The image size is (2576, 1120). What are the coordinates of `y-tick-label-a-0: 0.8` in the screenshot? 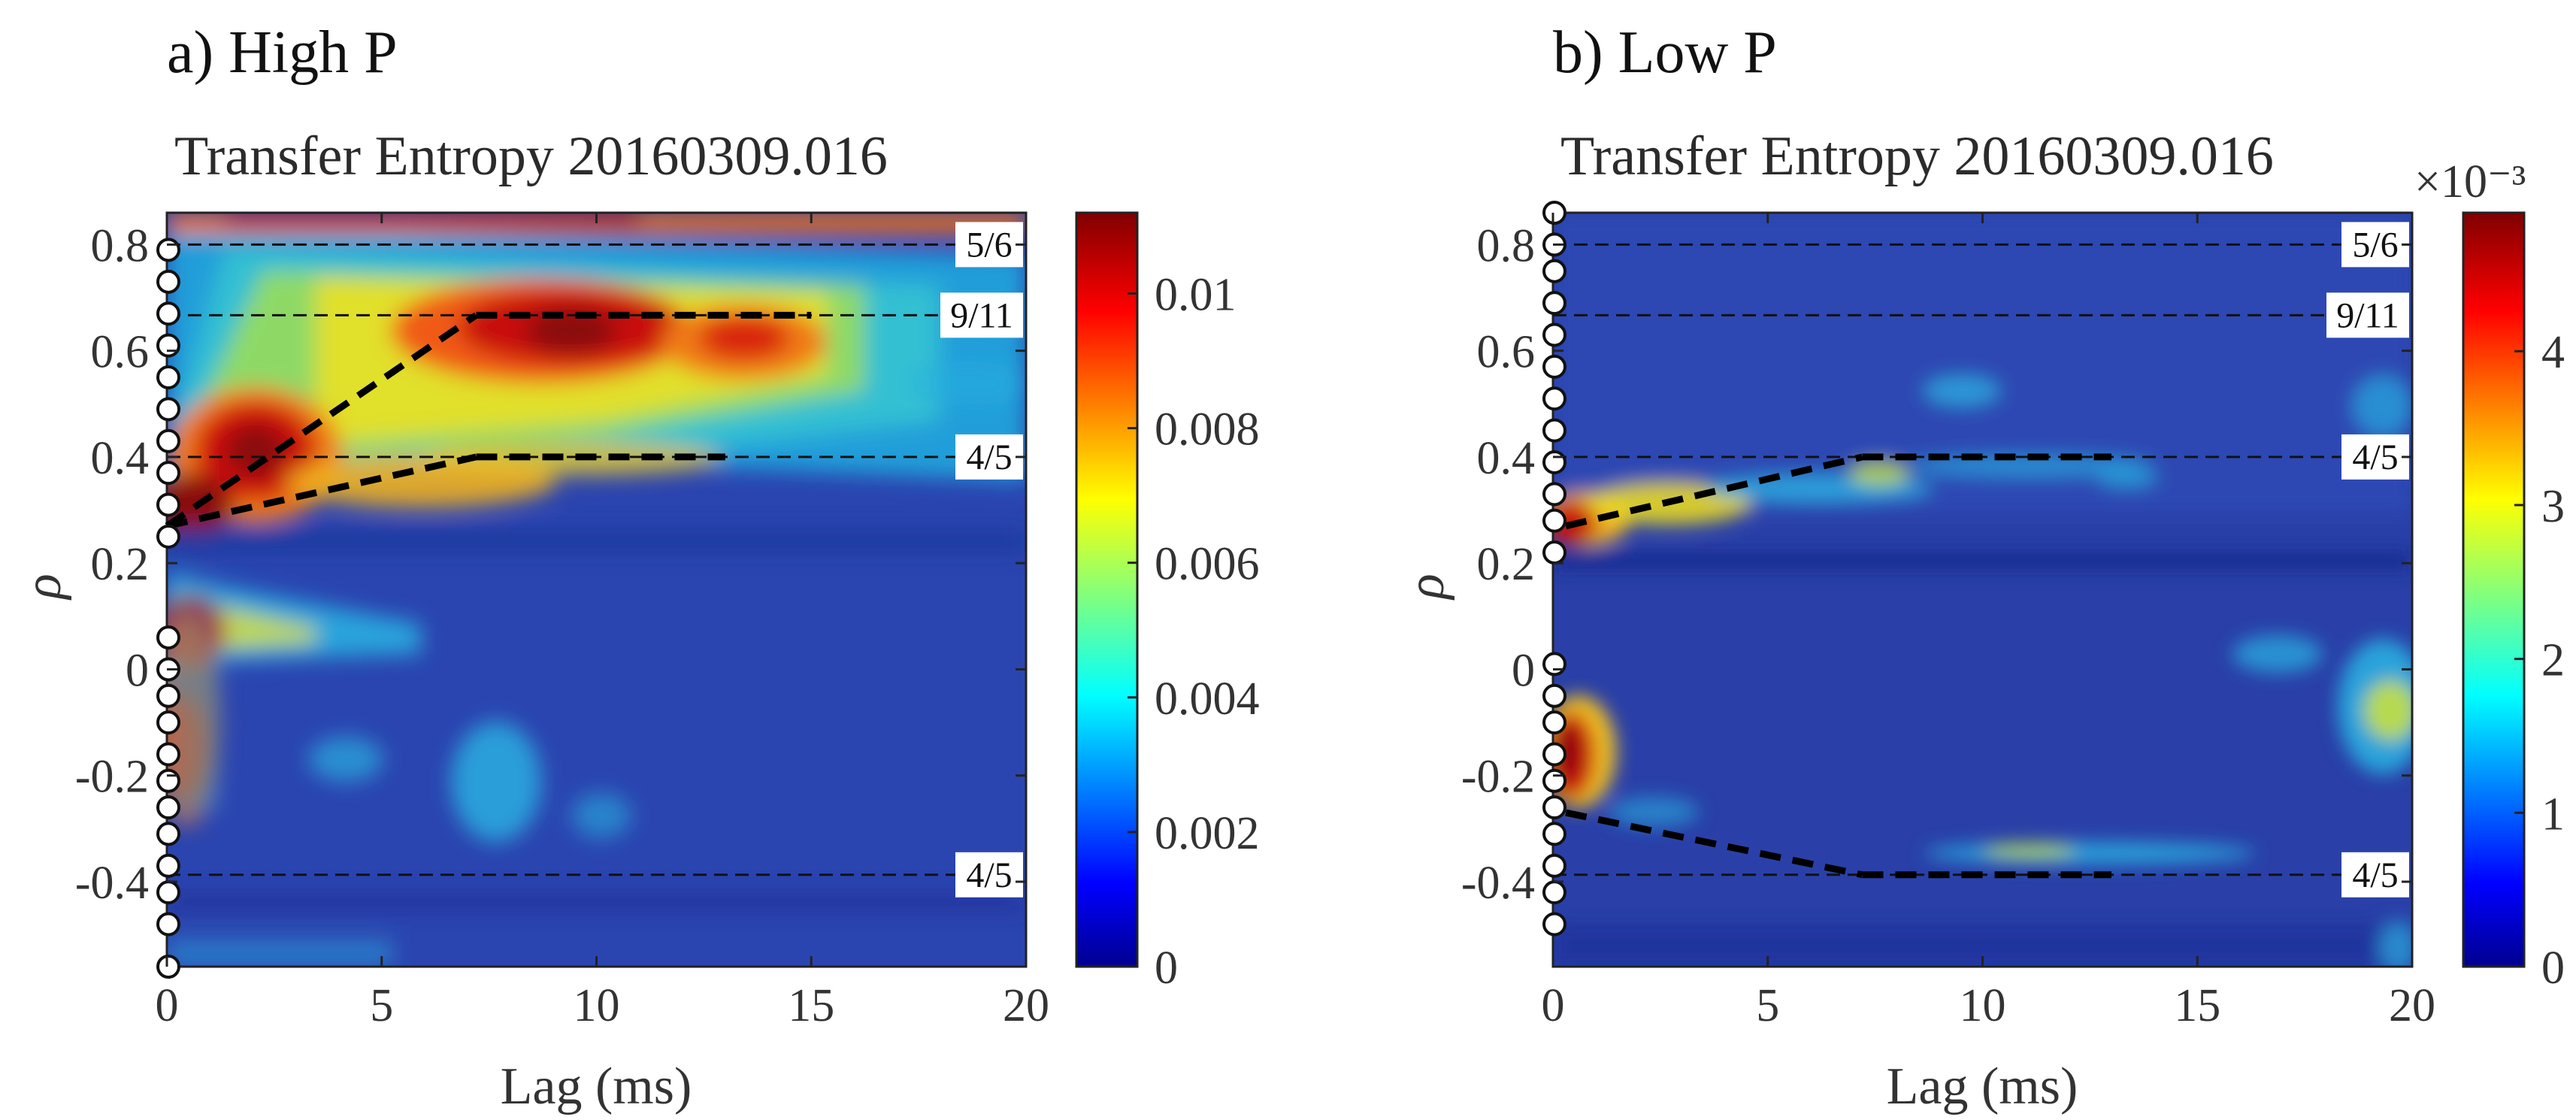 It's located at (120, 245).